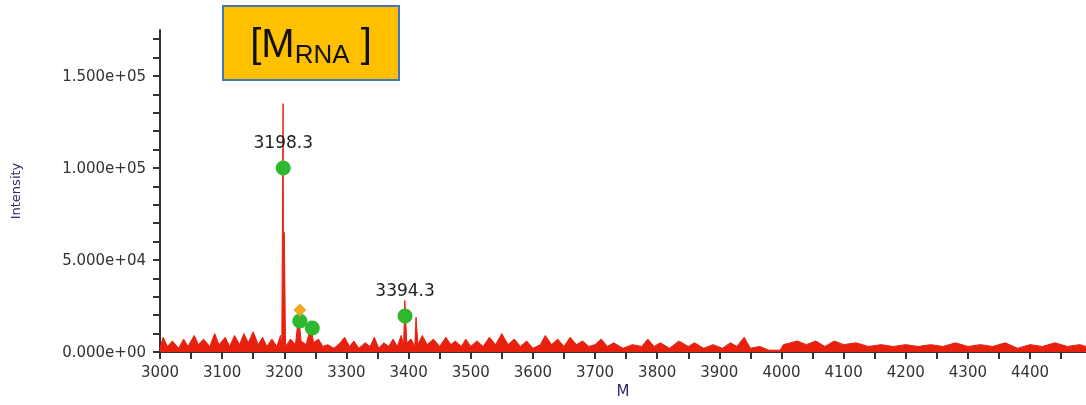  I want to click on x-tick-label: 3600, so click(532, 371).